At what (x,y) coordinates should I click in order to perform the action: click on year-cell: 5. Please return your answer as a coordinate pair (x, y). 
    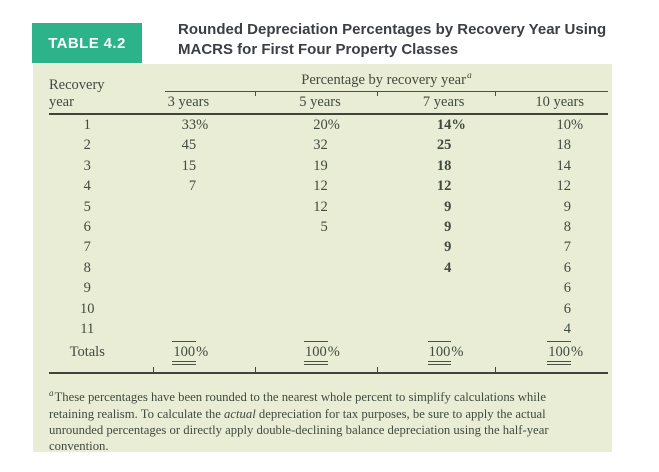
    Looking at the image, I should click on (87, 206).